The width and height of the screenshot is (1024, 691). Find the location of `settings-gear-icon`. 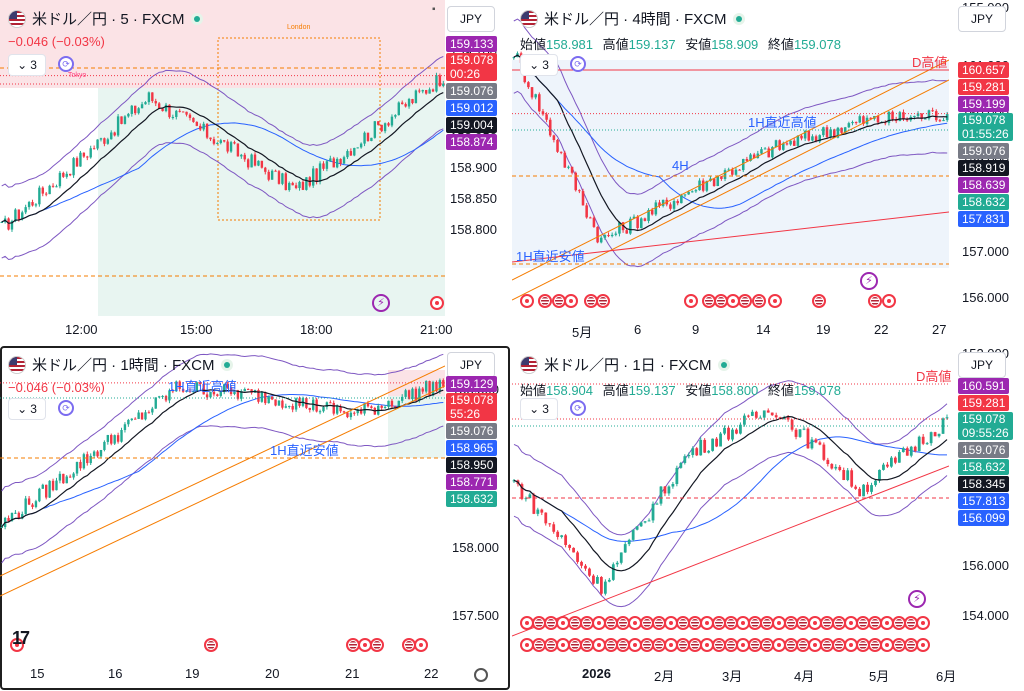

settings-gear-icon is located at coordinates (481, 675).